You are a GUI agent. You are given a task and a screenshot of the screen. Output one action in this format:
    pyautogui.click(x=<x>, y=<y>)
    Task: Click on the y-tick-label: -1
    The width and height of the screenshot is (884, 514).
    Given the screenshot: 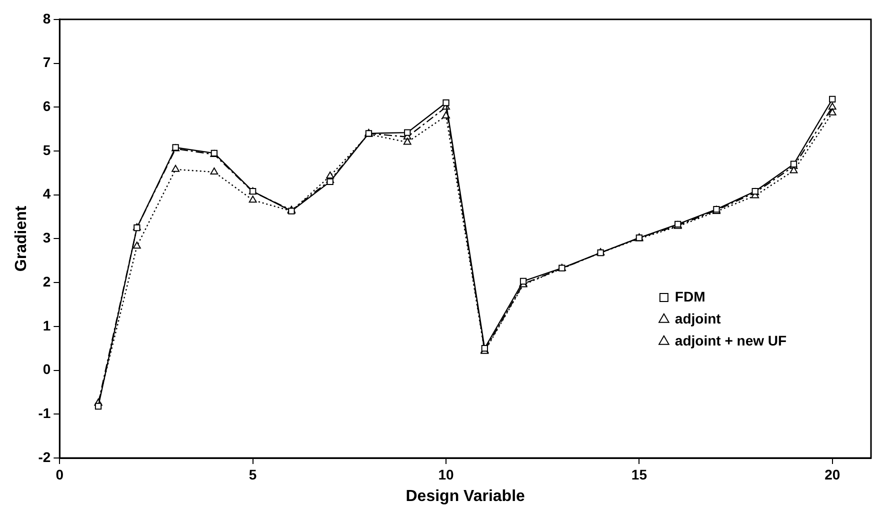 What is the action you would take?
    pyautogui.click(x=44, y=413)
    